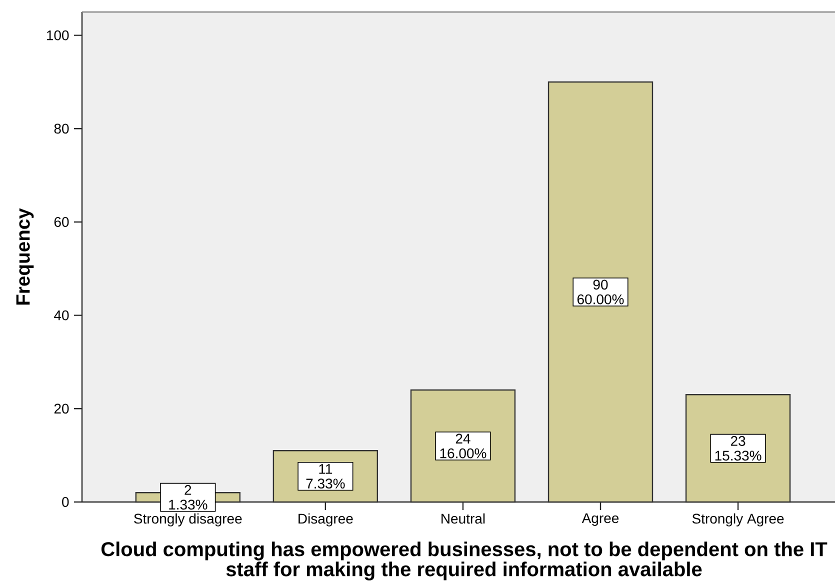 The image size is (835, 581). I want to click on x-axis-title: Cloud computing has empowered businesses, not to be dependent on the IT staff for making the required information available, so click(464, 561).